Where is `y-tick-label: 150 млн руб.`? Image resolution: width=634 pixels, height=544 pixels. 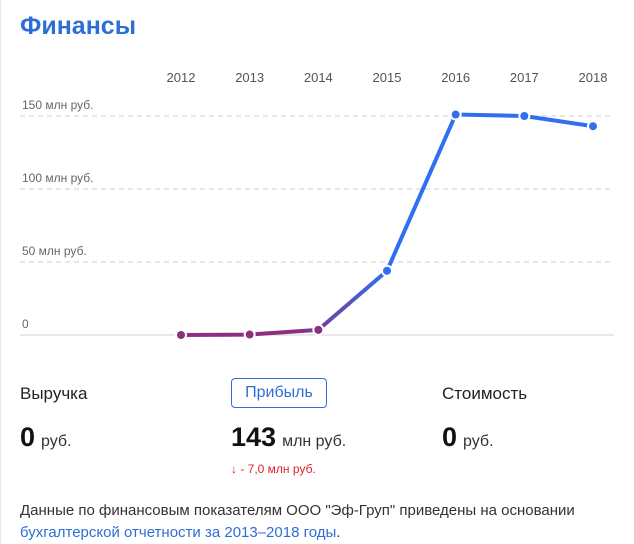
y-tick-label: 150 млн руб. is located at coordinates (57, 105).